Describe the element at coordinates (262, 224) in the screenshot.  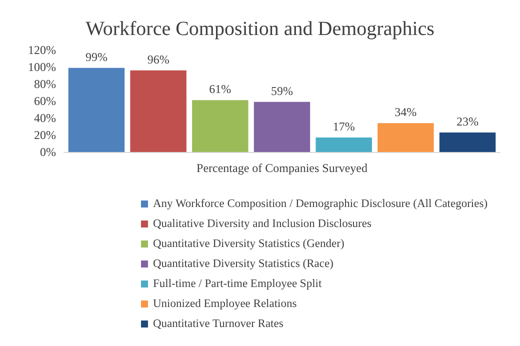
I see `legend-label: Qualitative Diversity and Inclusion Disclosures` at that location.